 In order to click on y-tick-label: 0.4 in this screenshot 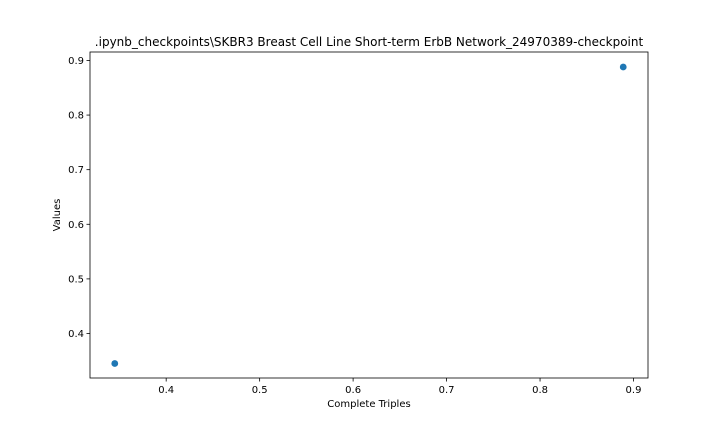, I will do `click(76, 334)`.